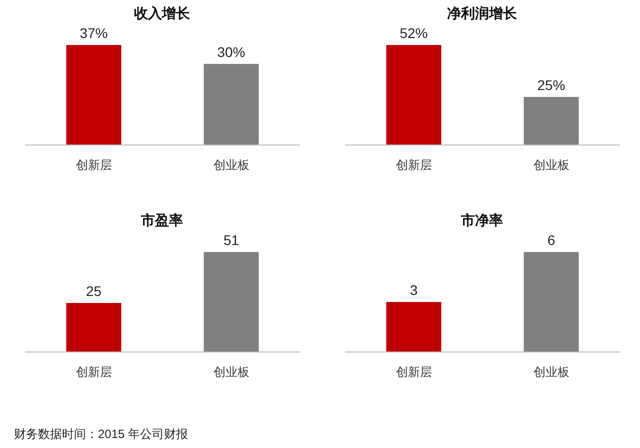 This screenshot has width=640, height=448. Describe the element at coordinates (551, 84) in the screenshot. I see `data-label: 25%` at that location.